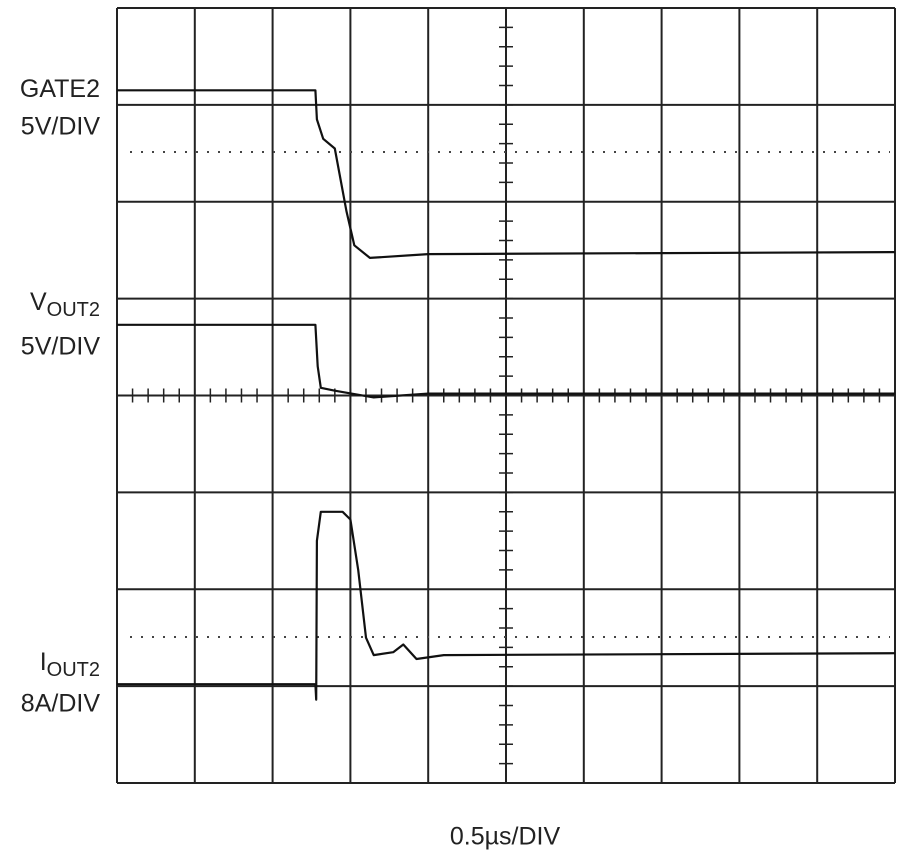 This screenshot has height=865, width=900. What do you see at coordinates (506, 361) in the screenshot?
I see `trace` at bounding box center [506, 361].